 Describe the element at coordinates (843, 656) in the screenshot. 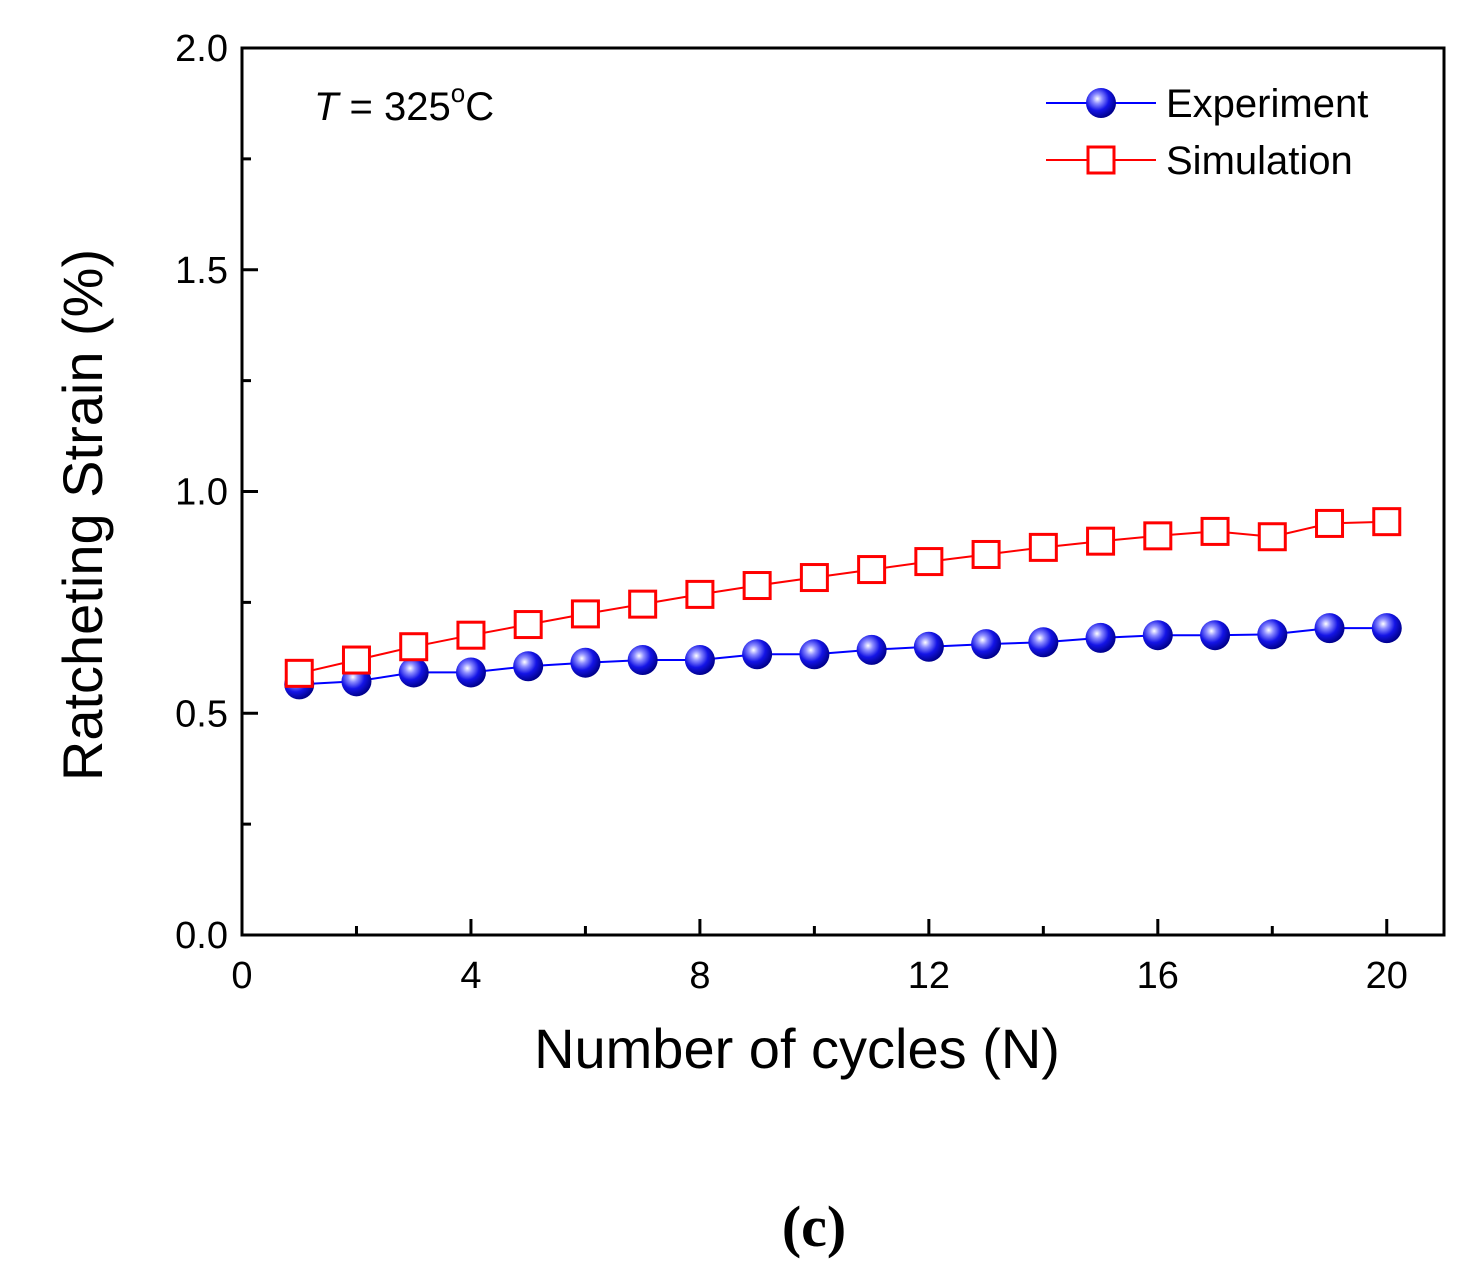

I see `series-experiment` at that location.